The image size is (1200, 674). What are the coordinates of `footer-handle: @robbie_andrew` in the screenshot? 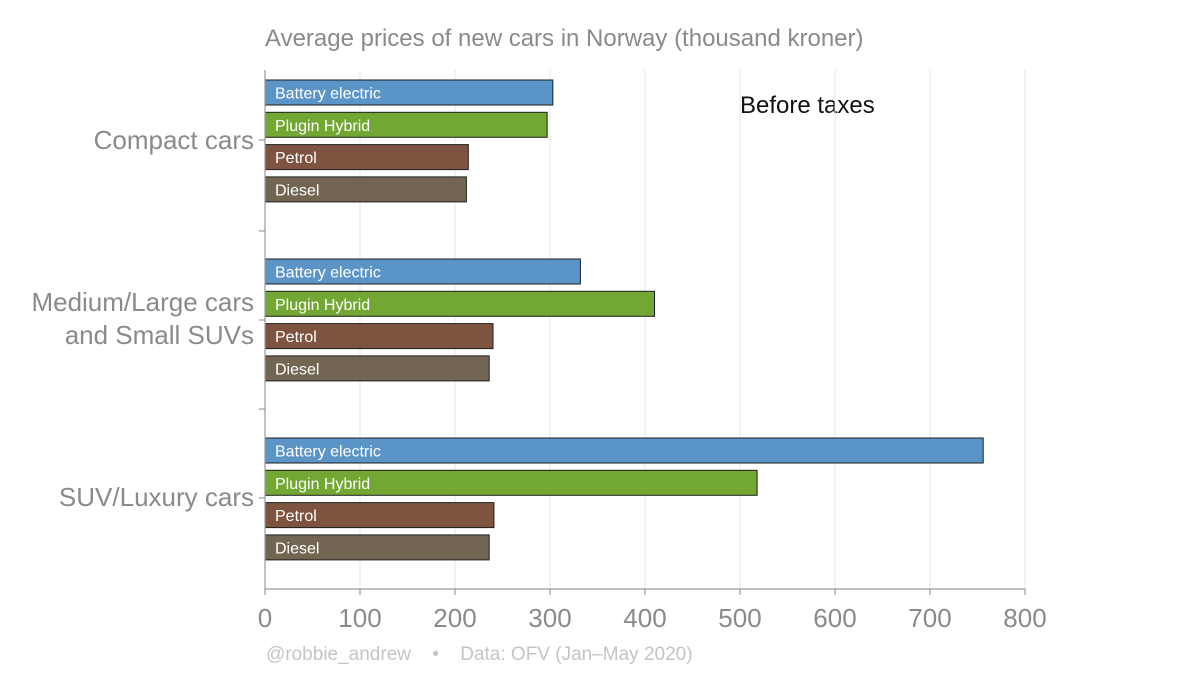 It's located at (338, 654).